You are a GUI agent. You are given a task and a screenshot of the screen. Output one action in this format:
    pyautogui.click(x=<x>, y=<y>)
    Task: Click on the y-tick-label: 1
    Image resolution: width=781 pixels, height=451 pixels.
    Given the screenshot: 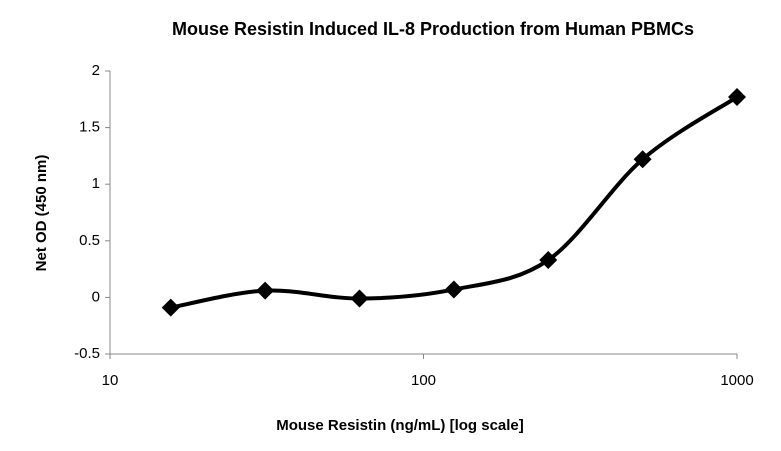 What is the action you would take?
    pyautogui.click(x=96, y=183)
    